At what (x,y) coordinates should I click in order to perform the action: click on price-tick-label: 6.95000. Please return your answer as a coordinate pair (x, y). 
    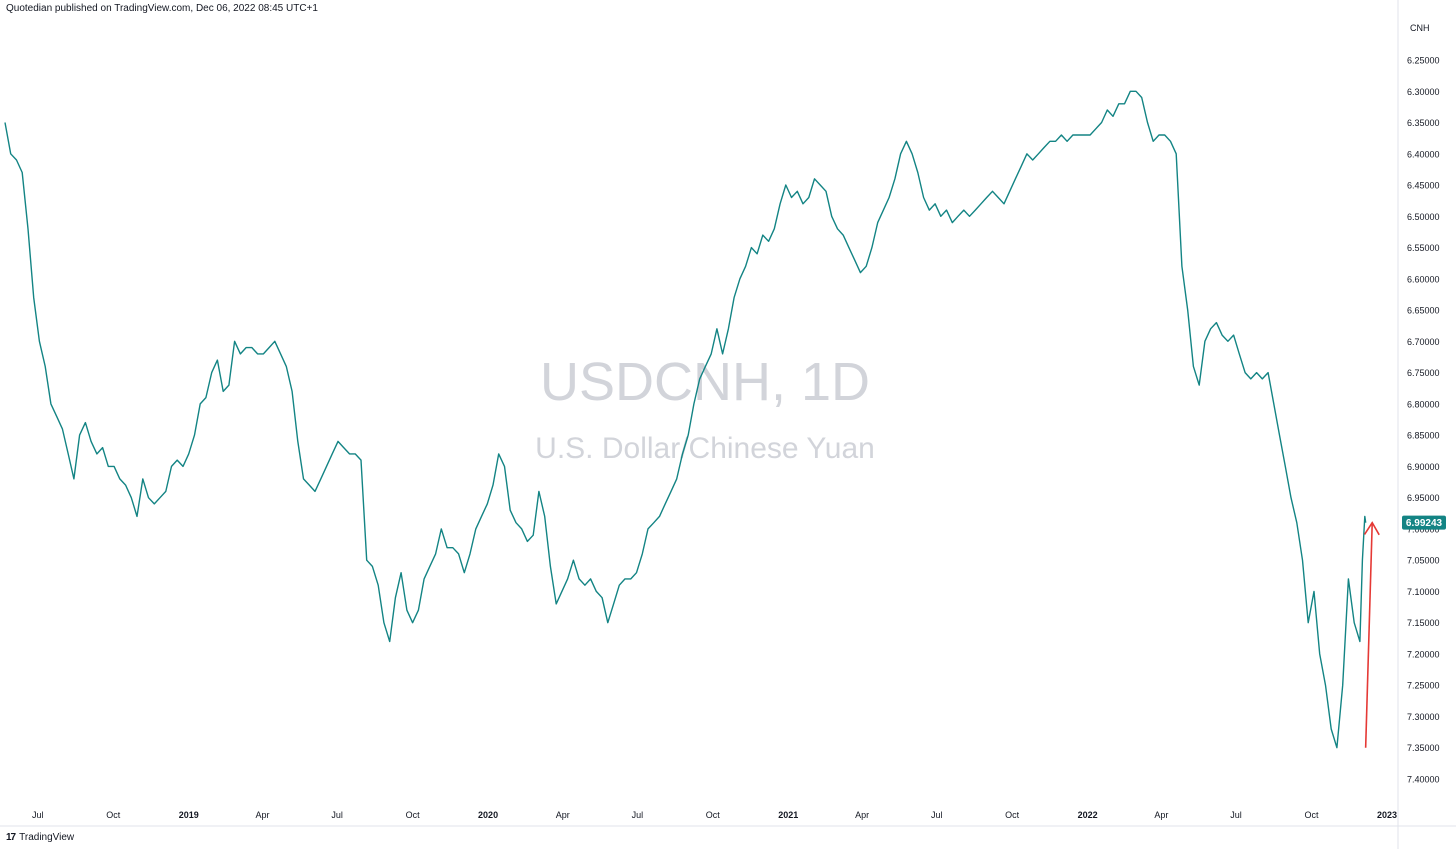
    Looking at the image, I should click on (1423, 498).